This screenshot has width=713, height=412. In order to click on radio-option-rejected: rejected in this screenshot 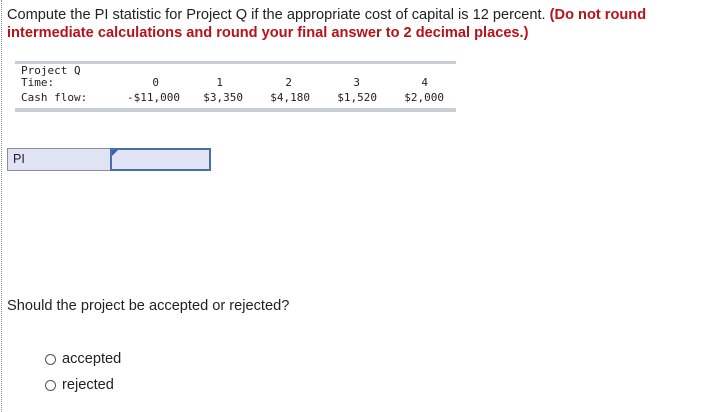, I will do `click(79, 385)`.